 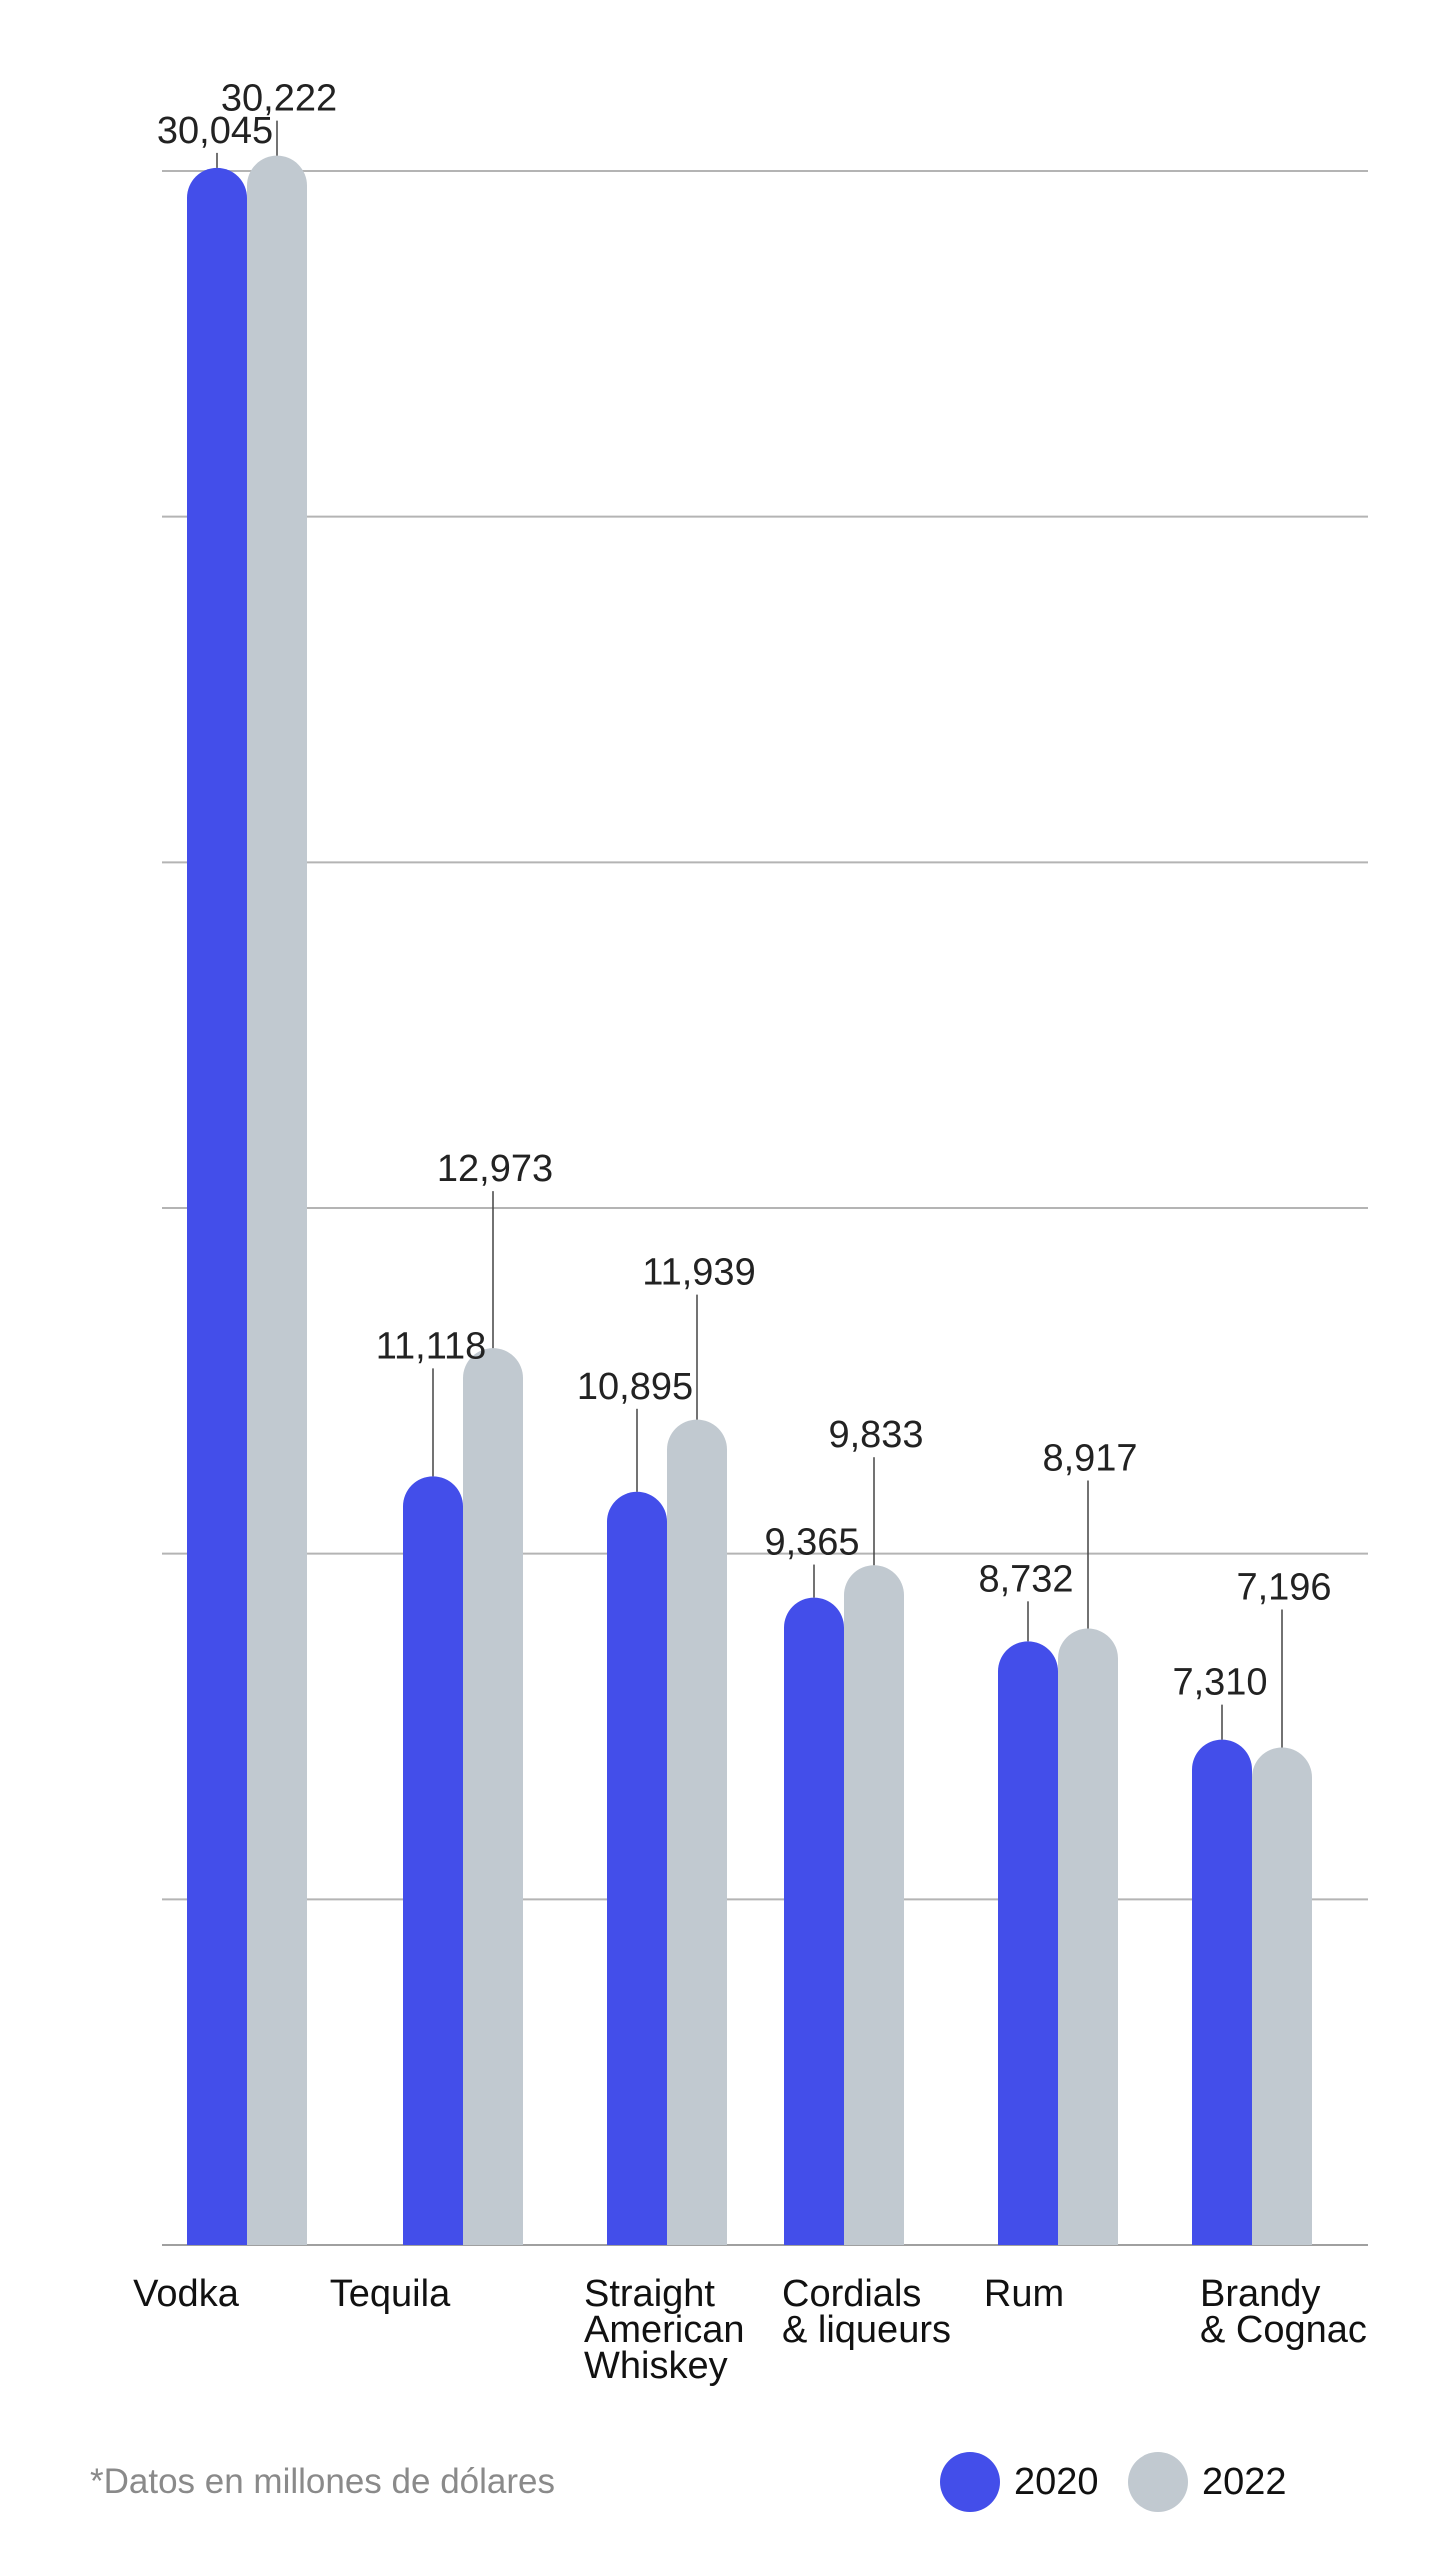 What do you see at coordinates (697, 1832) in the screenshot?
I see `bar-straight-american-whiskey-2022` at bounding box center [697, 1832].